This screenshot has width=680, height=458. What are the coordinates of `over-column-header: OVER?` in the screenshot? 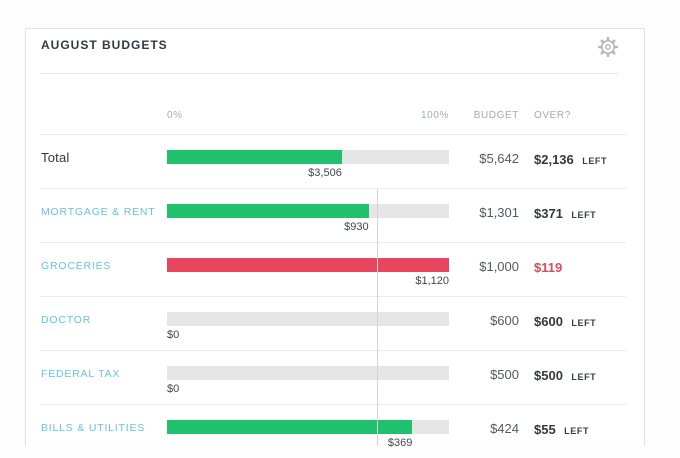 It's located at (552, 115).